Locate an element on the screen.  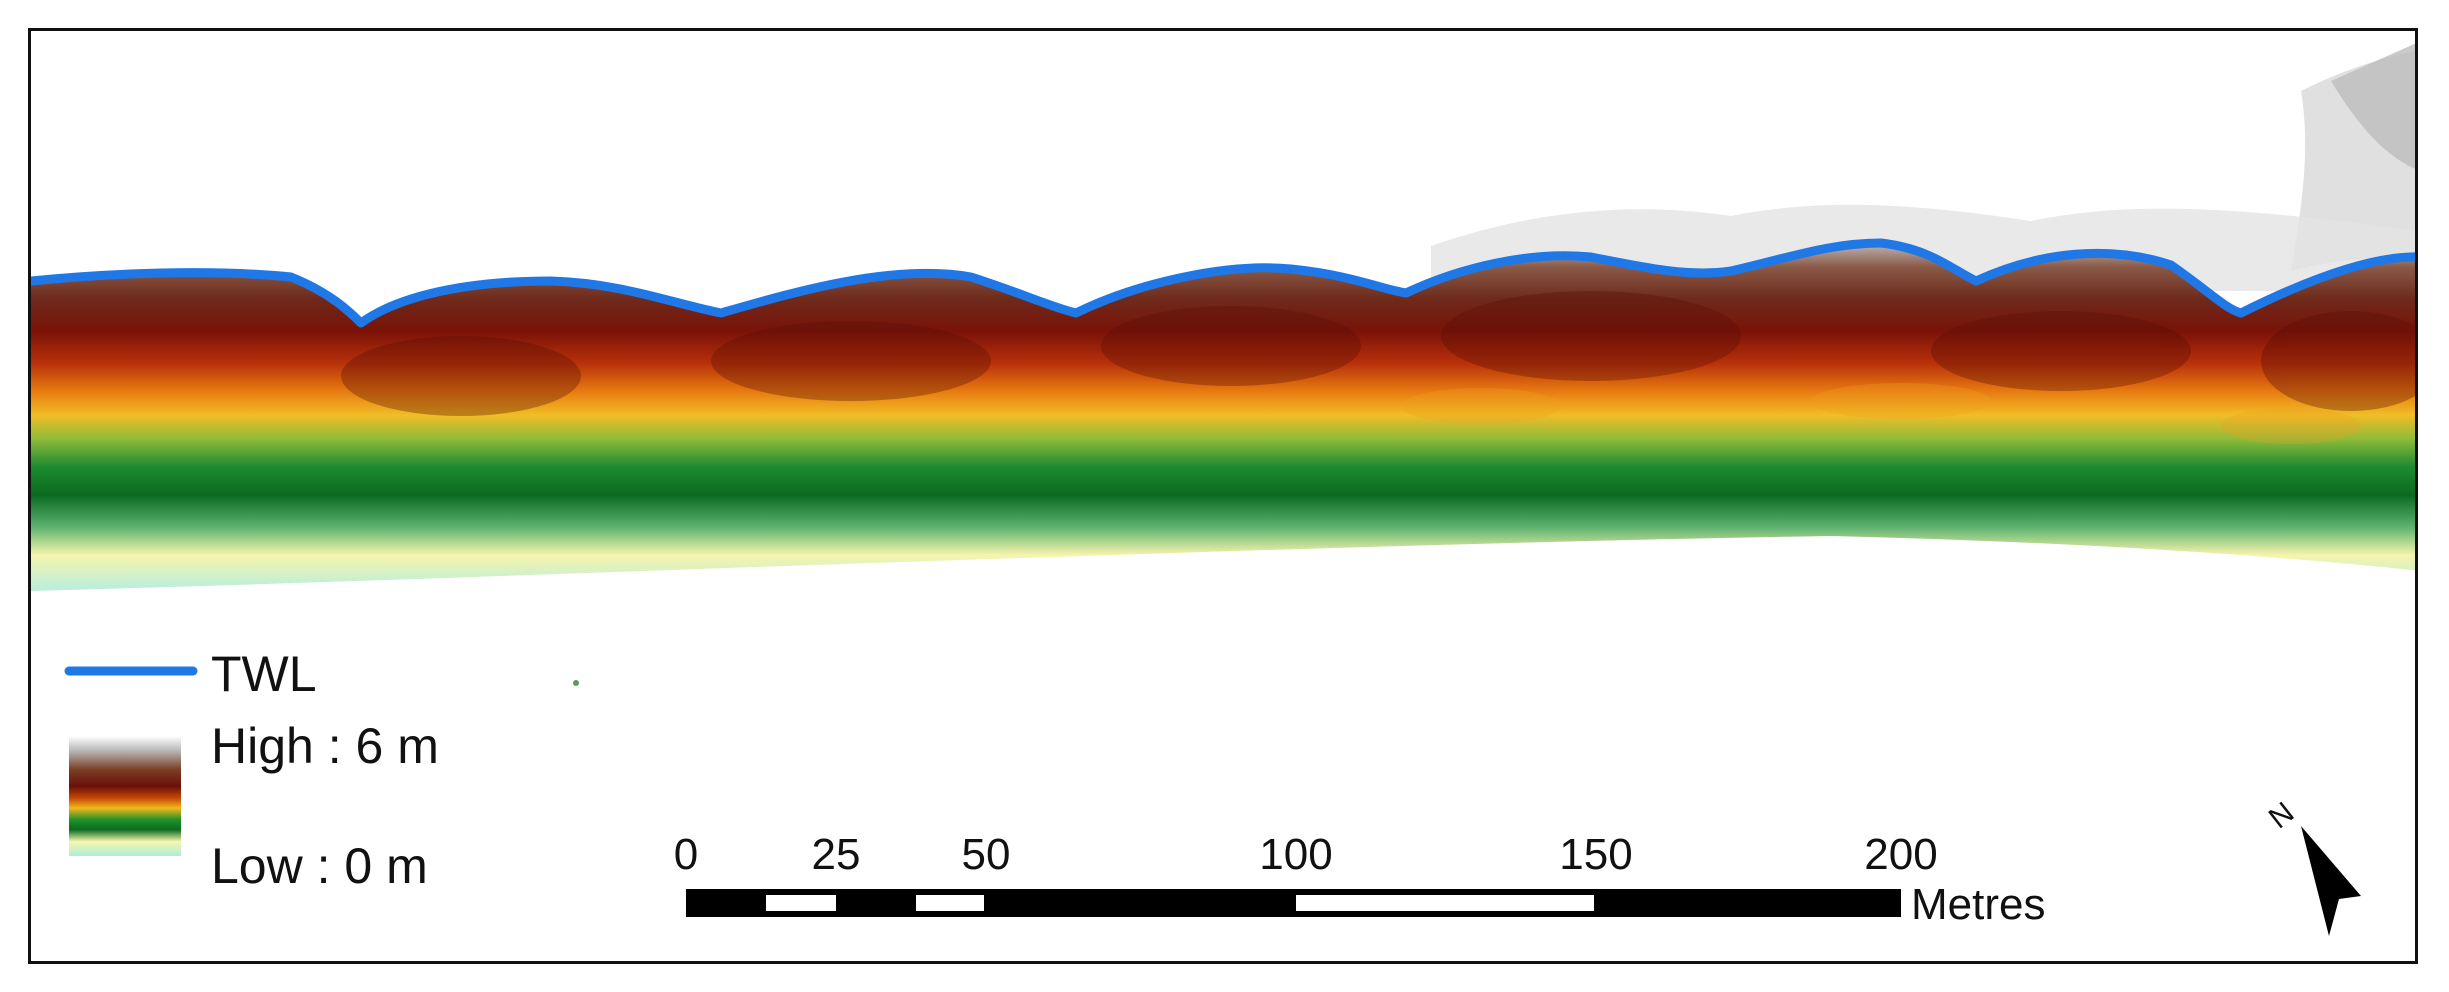
scale-tick-200: 200 is located at coordinates (1901, 854).